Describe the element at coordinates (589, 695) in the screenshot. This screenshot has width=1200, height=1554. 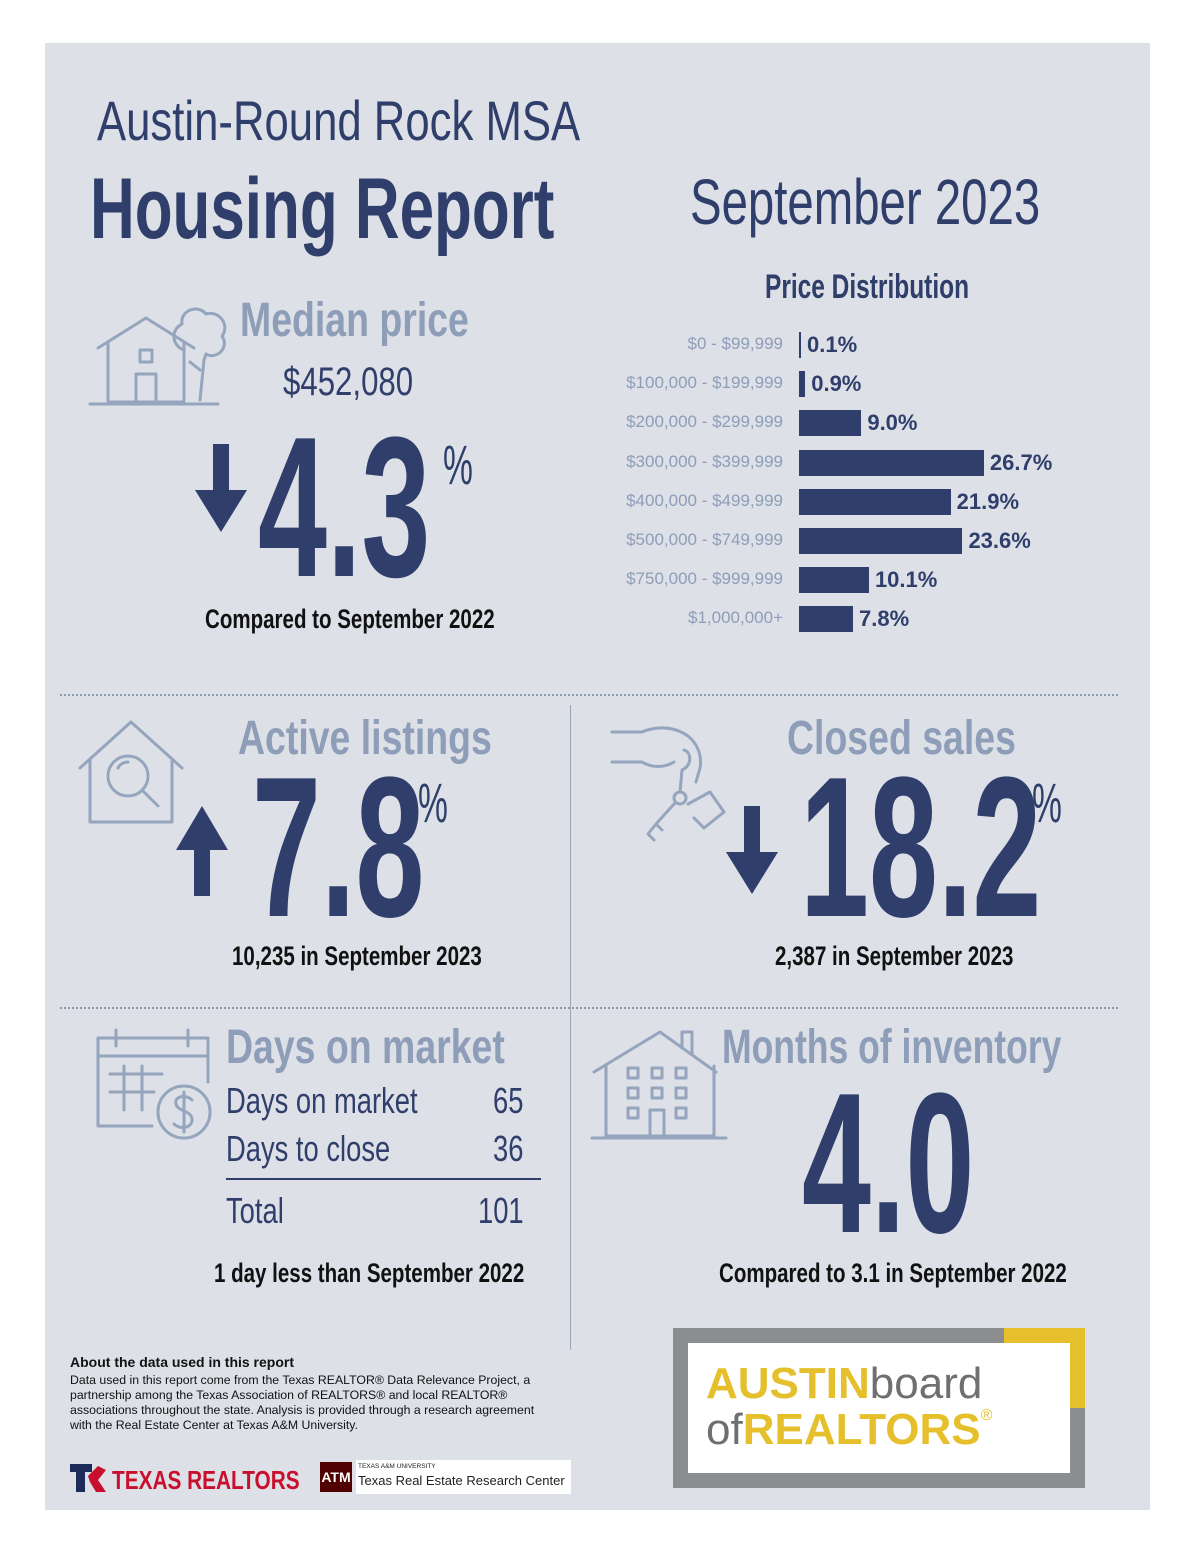
I see `divider-upper` at that location.